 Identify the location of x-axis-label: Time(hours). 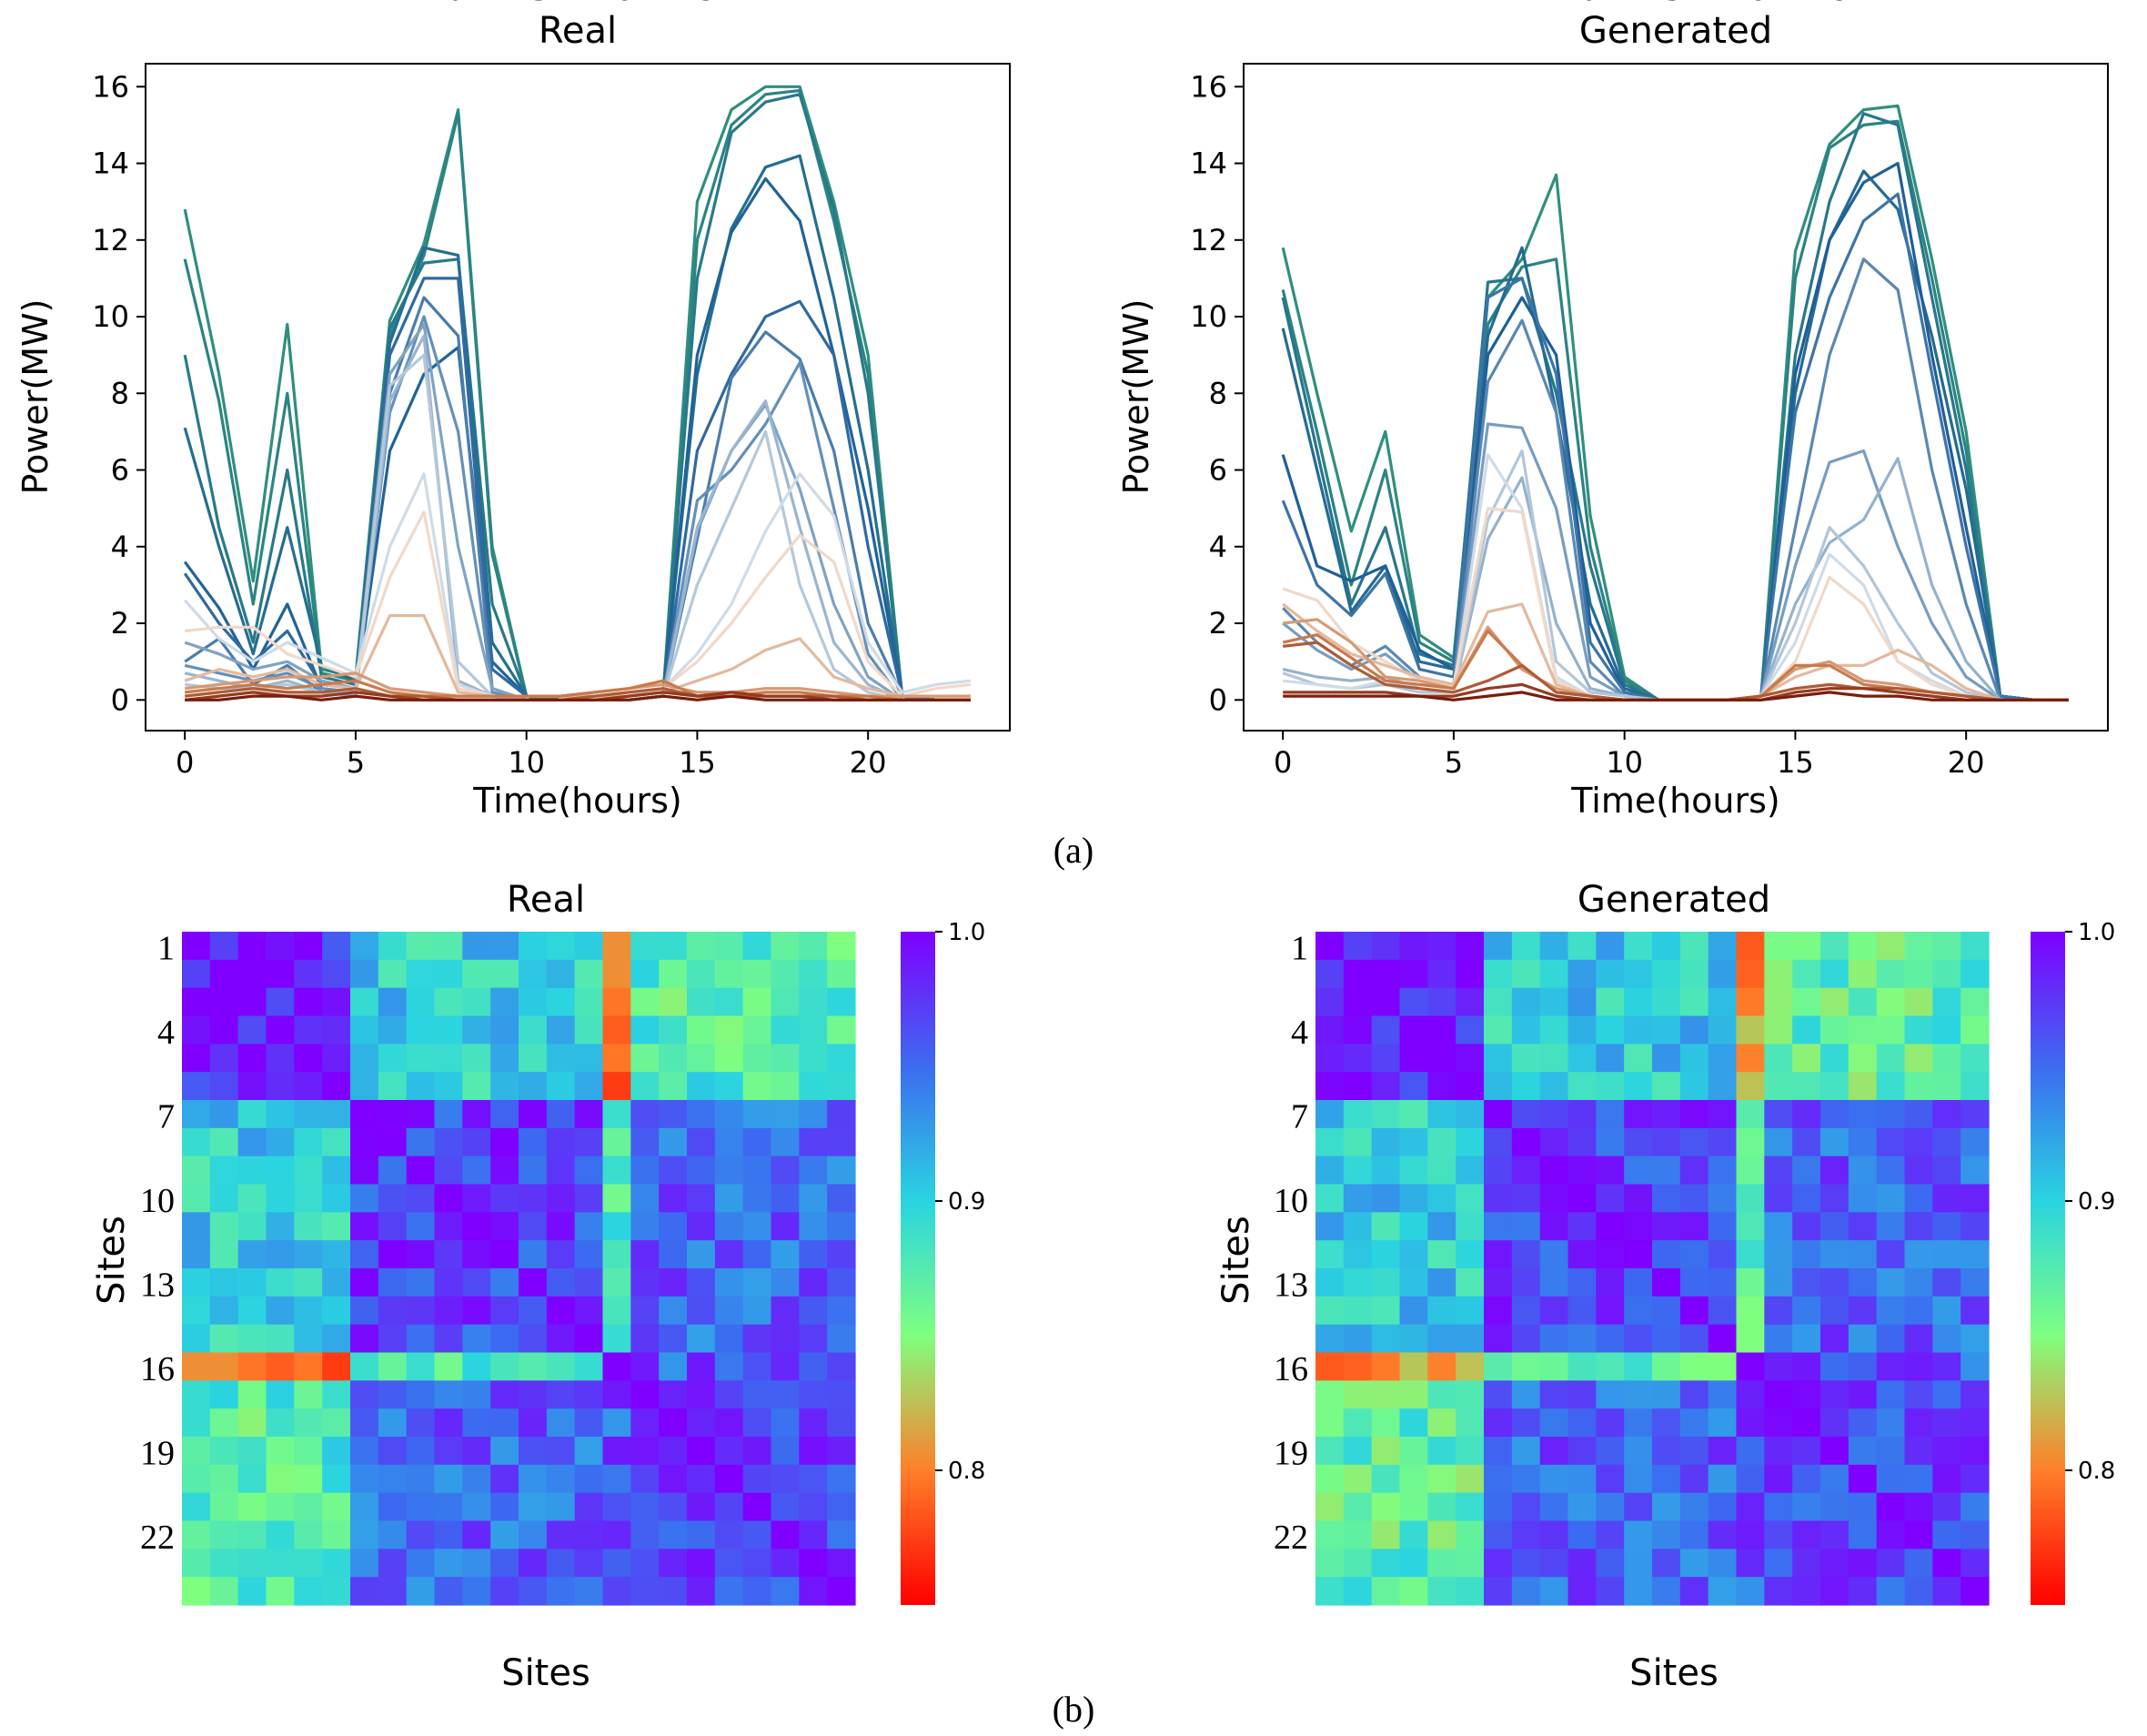
(1674, 801).